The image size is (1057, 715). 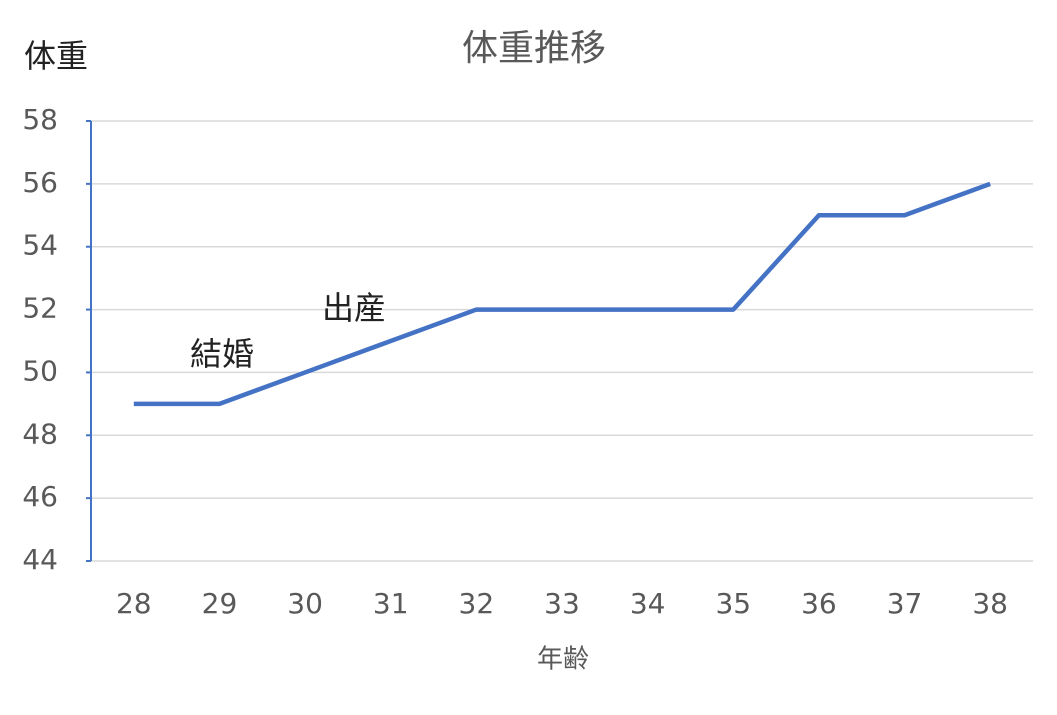 I want to click on y-tick-label: 52, so click(x=40, y=308).